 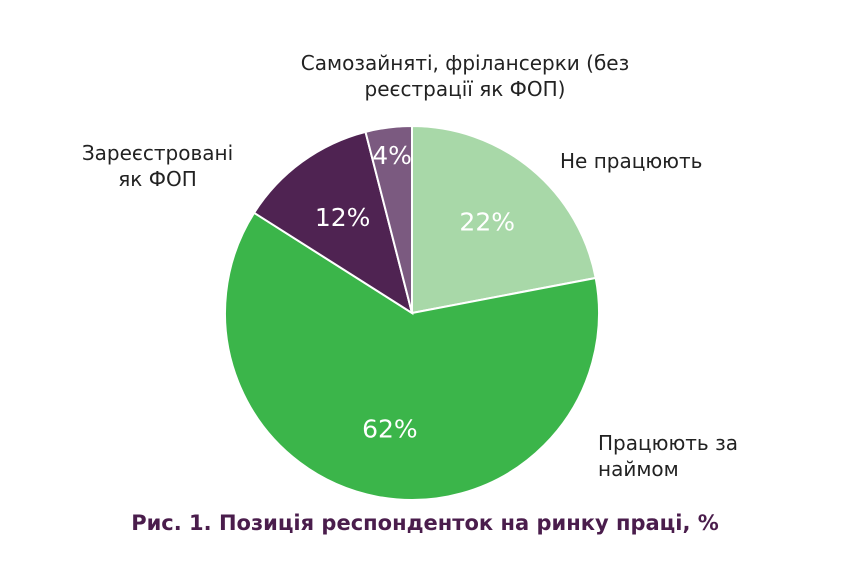 What do you see at coordinates (388, 219) in the screenshot?
I see `slice-self-employed` at bounding box center [388, 219].